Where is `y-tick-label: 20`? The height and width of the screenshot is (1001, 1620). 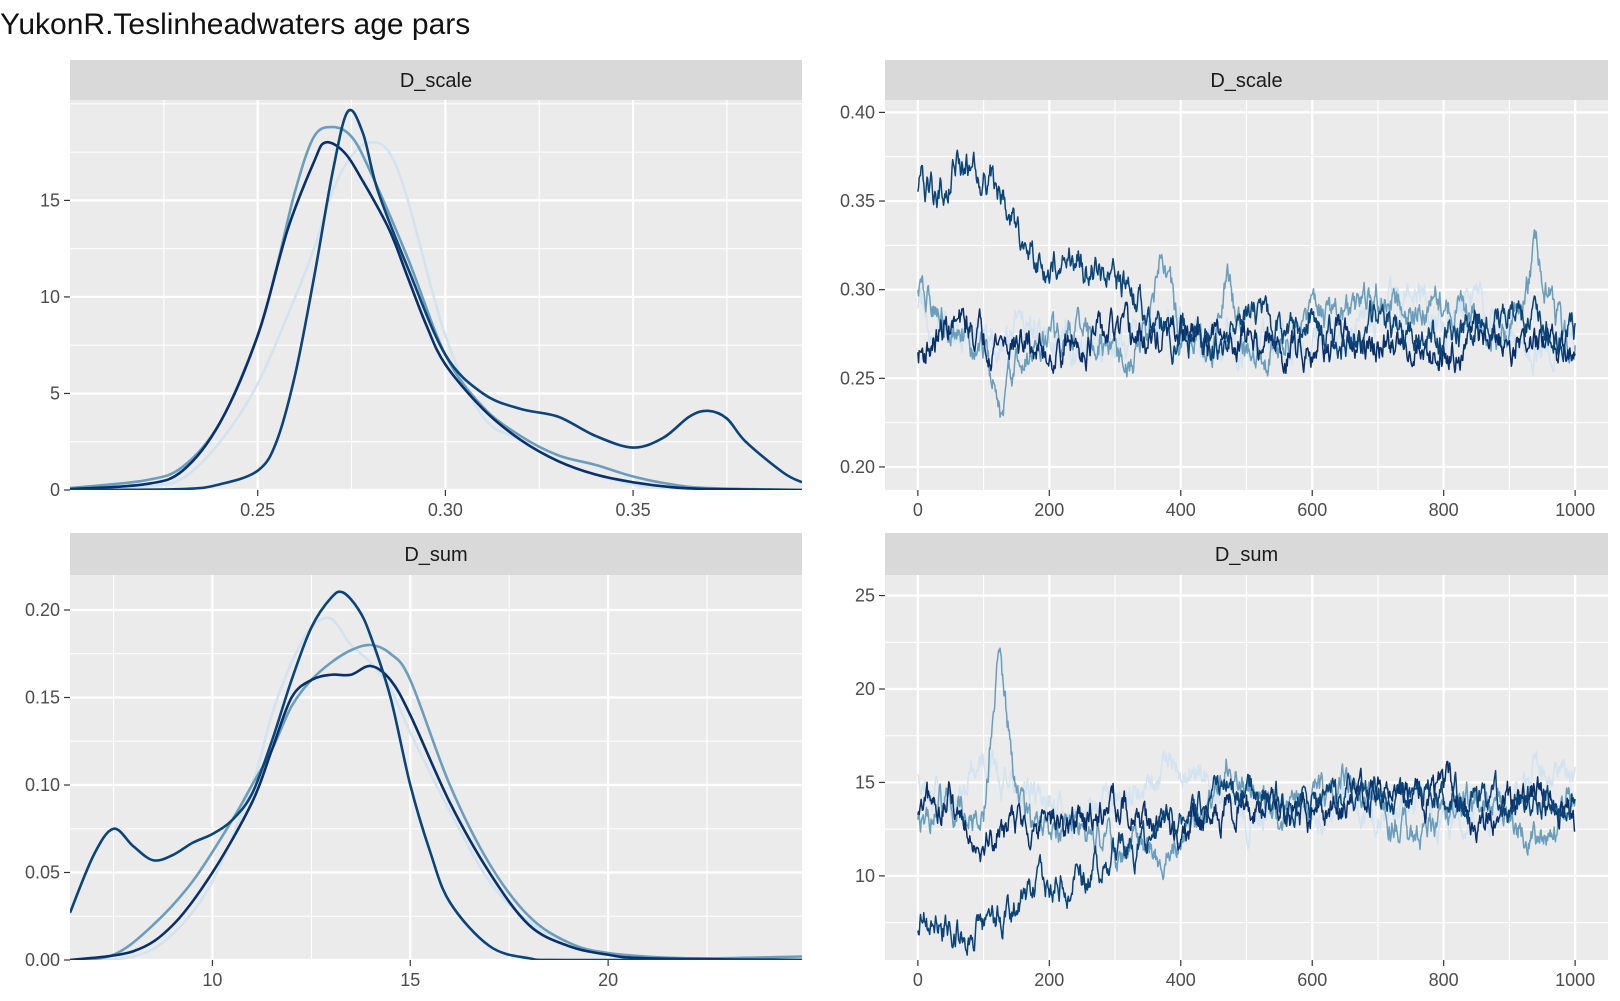
y-tick-label: 20 is located at coordinates (865, 689).